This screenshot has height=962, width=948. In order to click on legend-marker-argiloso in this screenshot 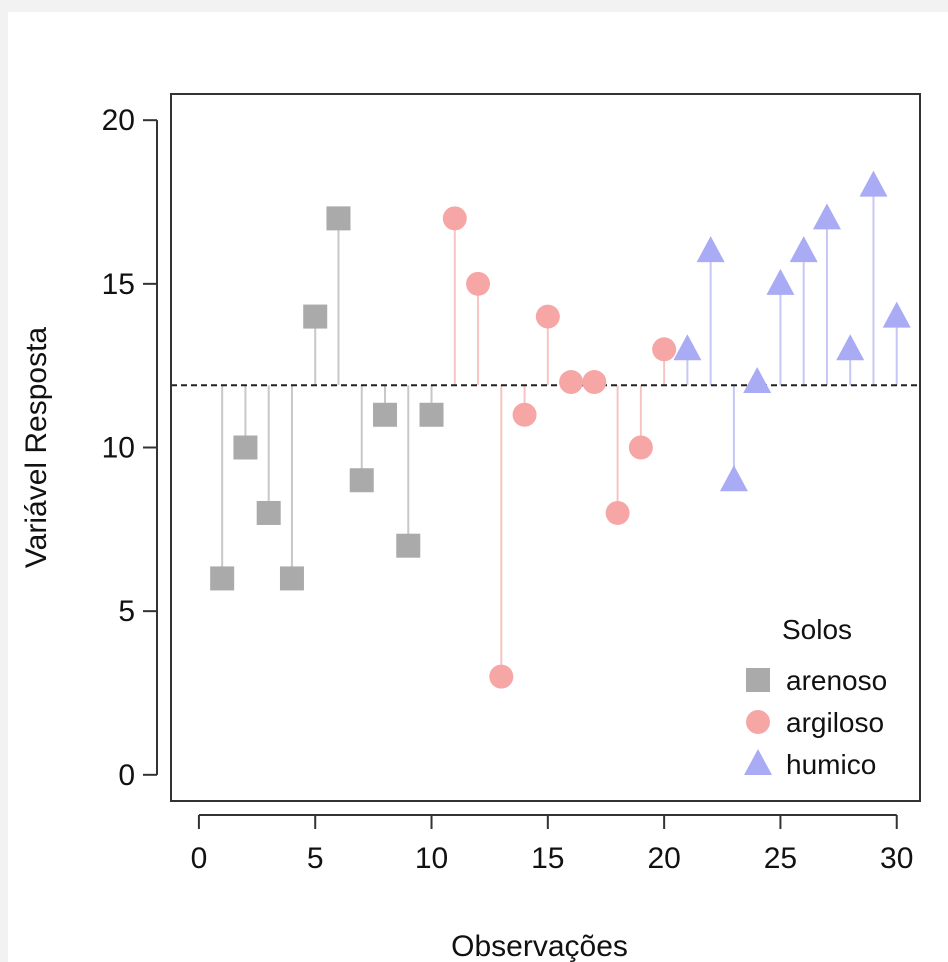, I will do `click(758, 722)`.